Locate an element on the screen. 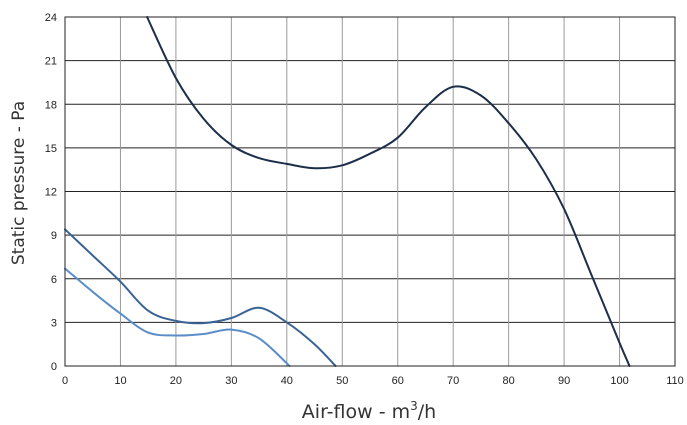 This screenshot has width=687, height=425. y-tick-label-2: 6 is located at coordinates (54, 280).